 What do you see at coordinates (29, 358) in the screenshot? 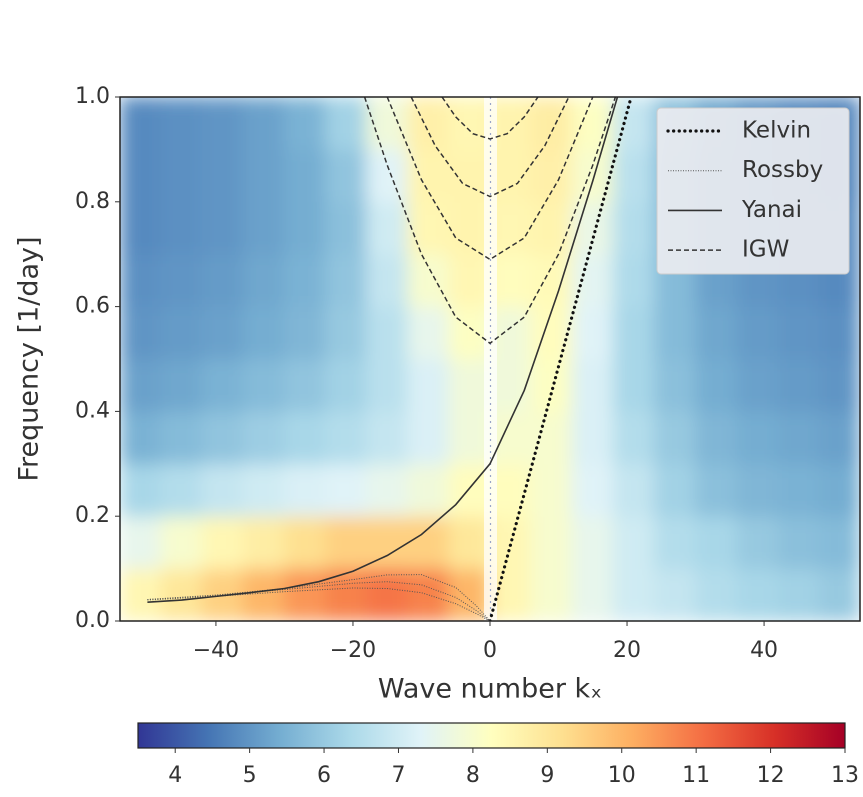
I see `y-axis-label: Frequency [1/day]` at bounding box center [29, 358].